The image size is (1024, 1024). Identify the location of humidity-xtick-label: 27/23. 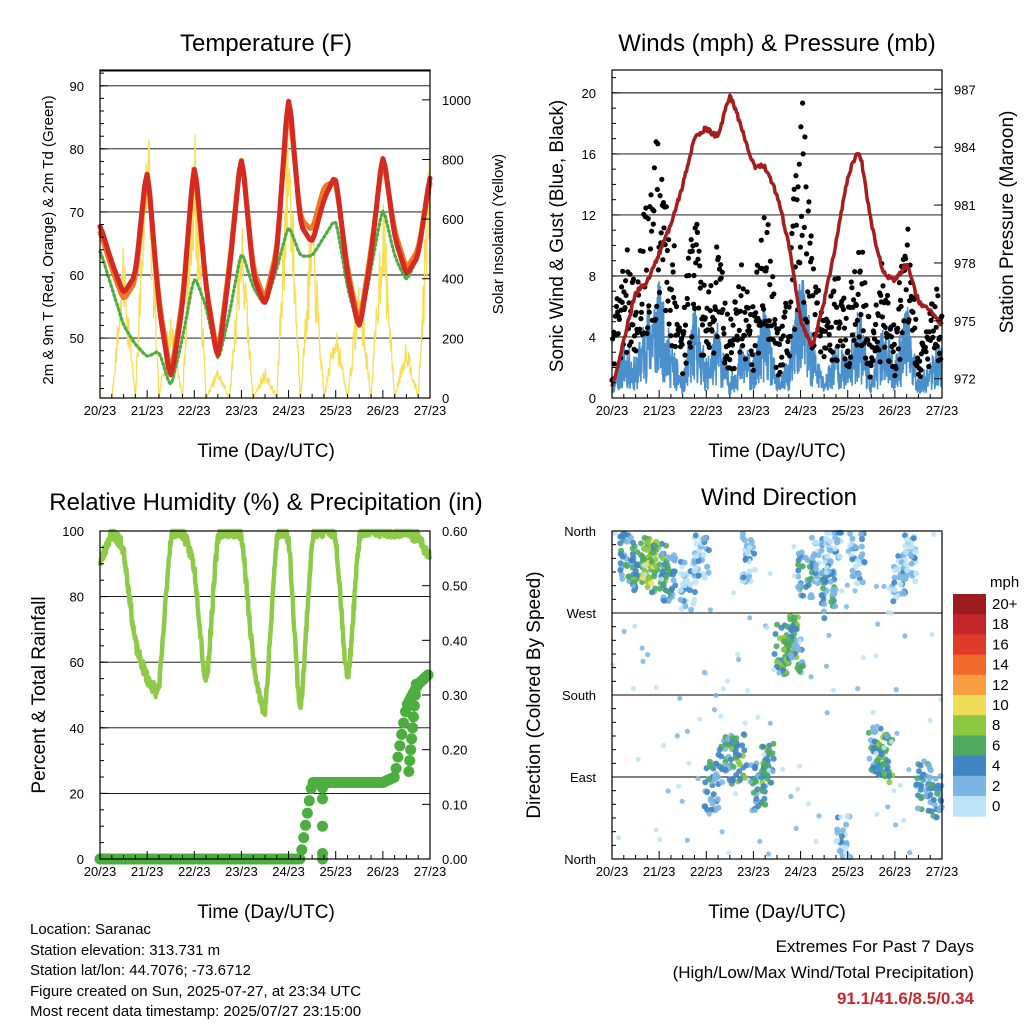
(430, 871).